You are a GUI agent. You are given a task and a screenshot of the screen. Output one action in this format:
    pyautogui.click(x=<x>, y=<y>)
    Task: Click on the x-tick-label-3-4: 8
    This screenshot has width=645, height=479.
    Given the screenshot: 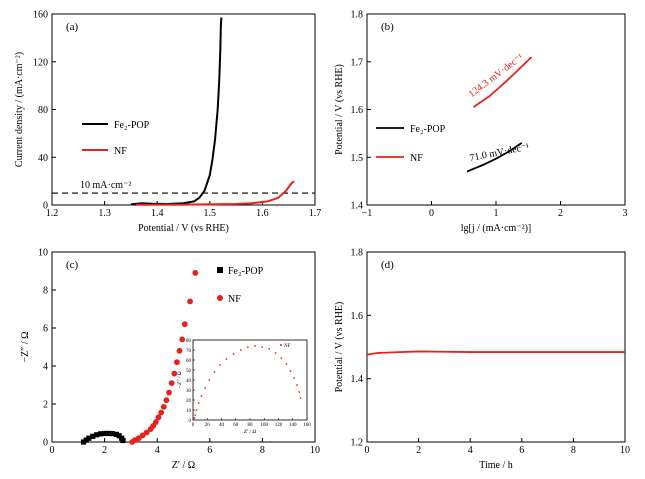 What is the action you would take?
    pyautogui.click(x=573, y=450)
    